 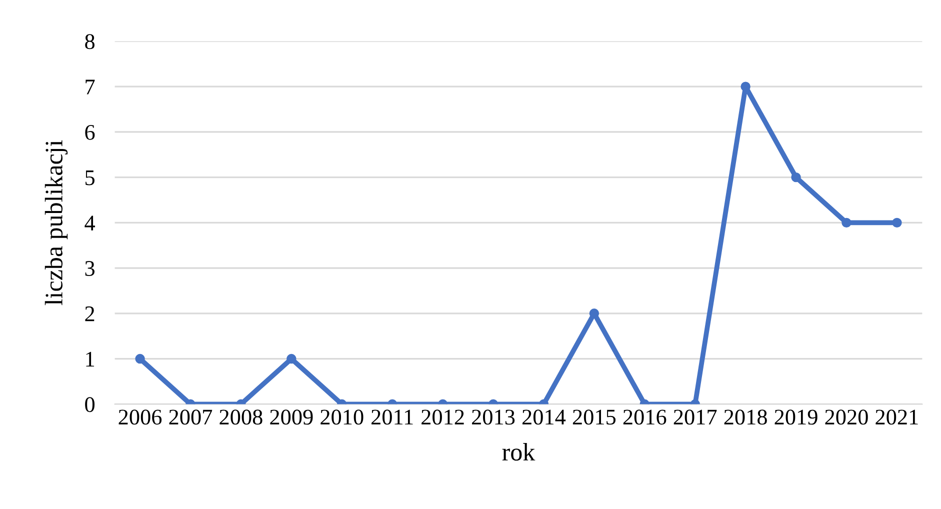 What do you see at coordinates (443, 417) in the screenshot?
I see `x-tick-label: 2012` at bounding box center [443, 417].